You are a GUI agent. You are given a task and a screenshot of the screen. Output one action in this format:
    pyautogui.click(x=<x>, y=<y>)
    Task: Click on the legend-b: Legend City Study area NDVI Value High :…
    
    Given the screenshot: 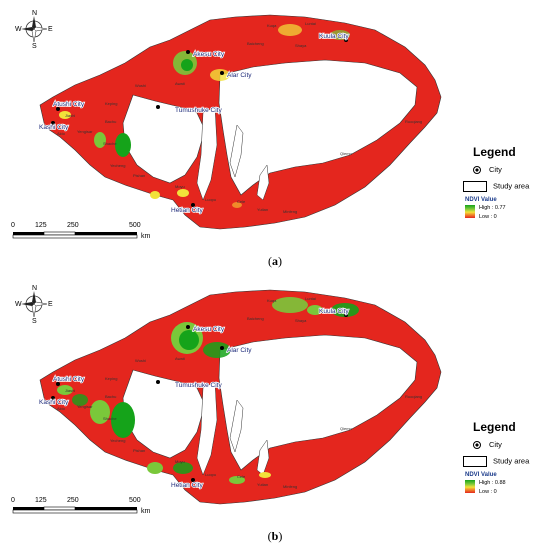 What is the action you would take?
    pyautogui.click(x=500, y=470)
    